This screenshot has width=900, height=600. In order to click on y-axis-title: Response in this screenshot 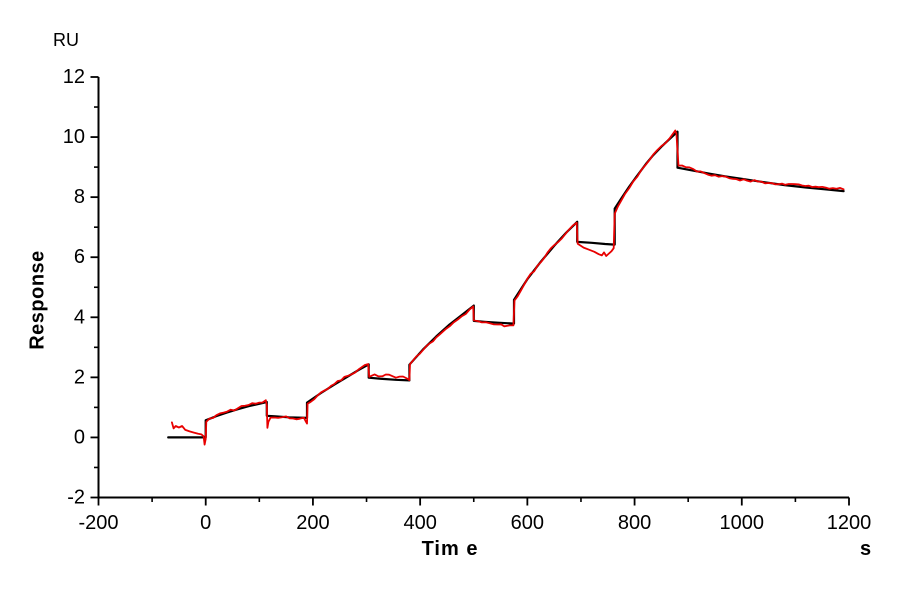, I will do `click(37, 300)`.